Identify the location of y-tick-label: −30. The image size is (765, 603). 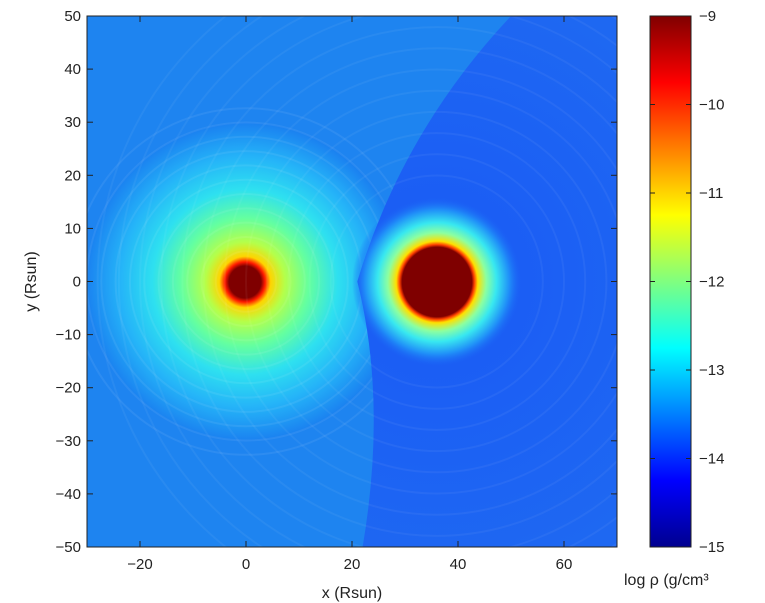
(68, 441).